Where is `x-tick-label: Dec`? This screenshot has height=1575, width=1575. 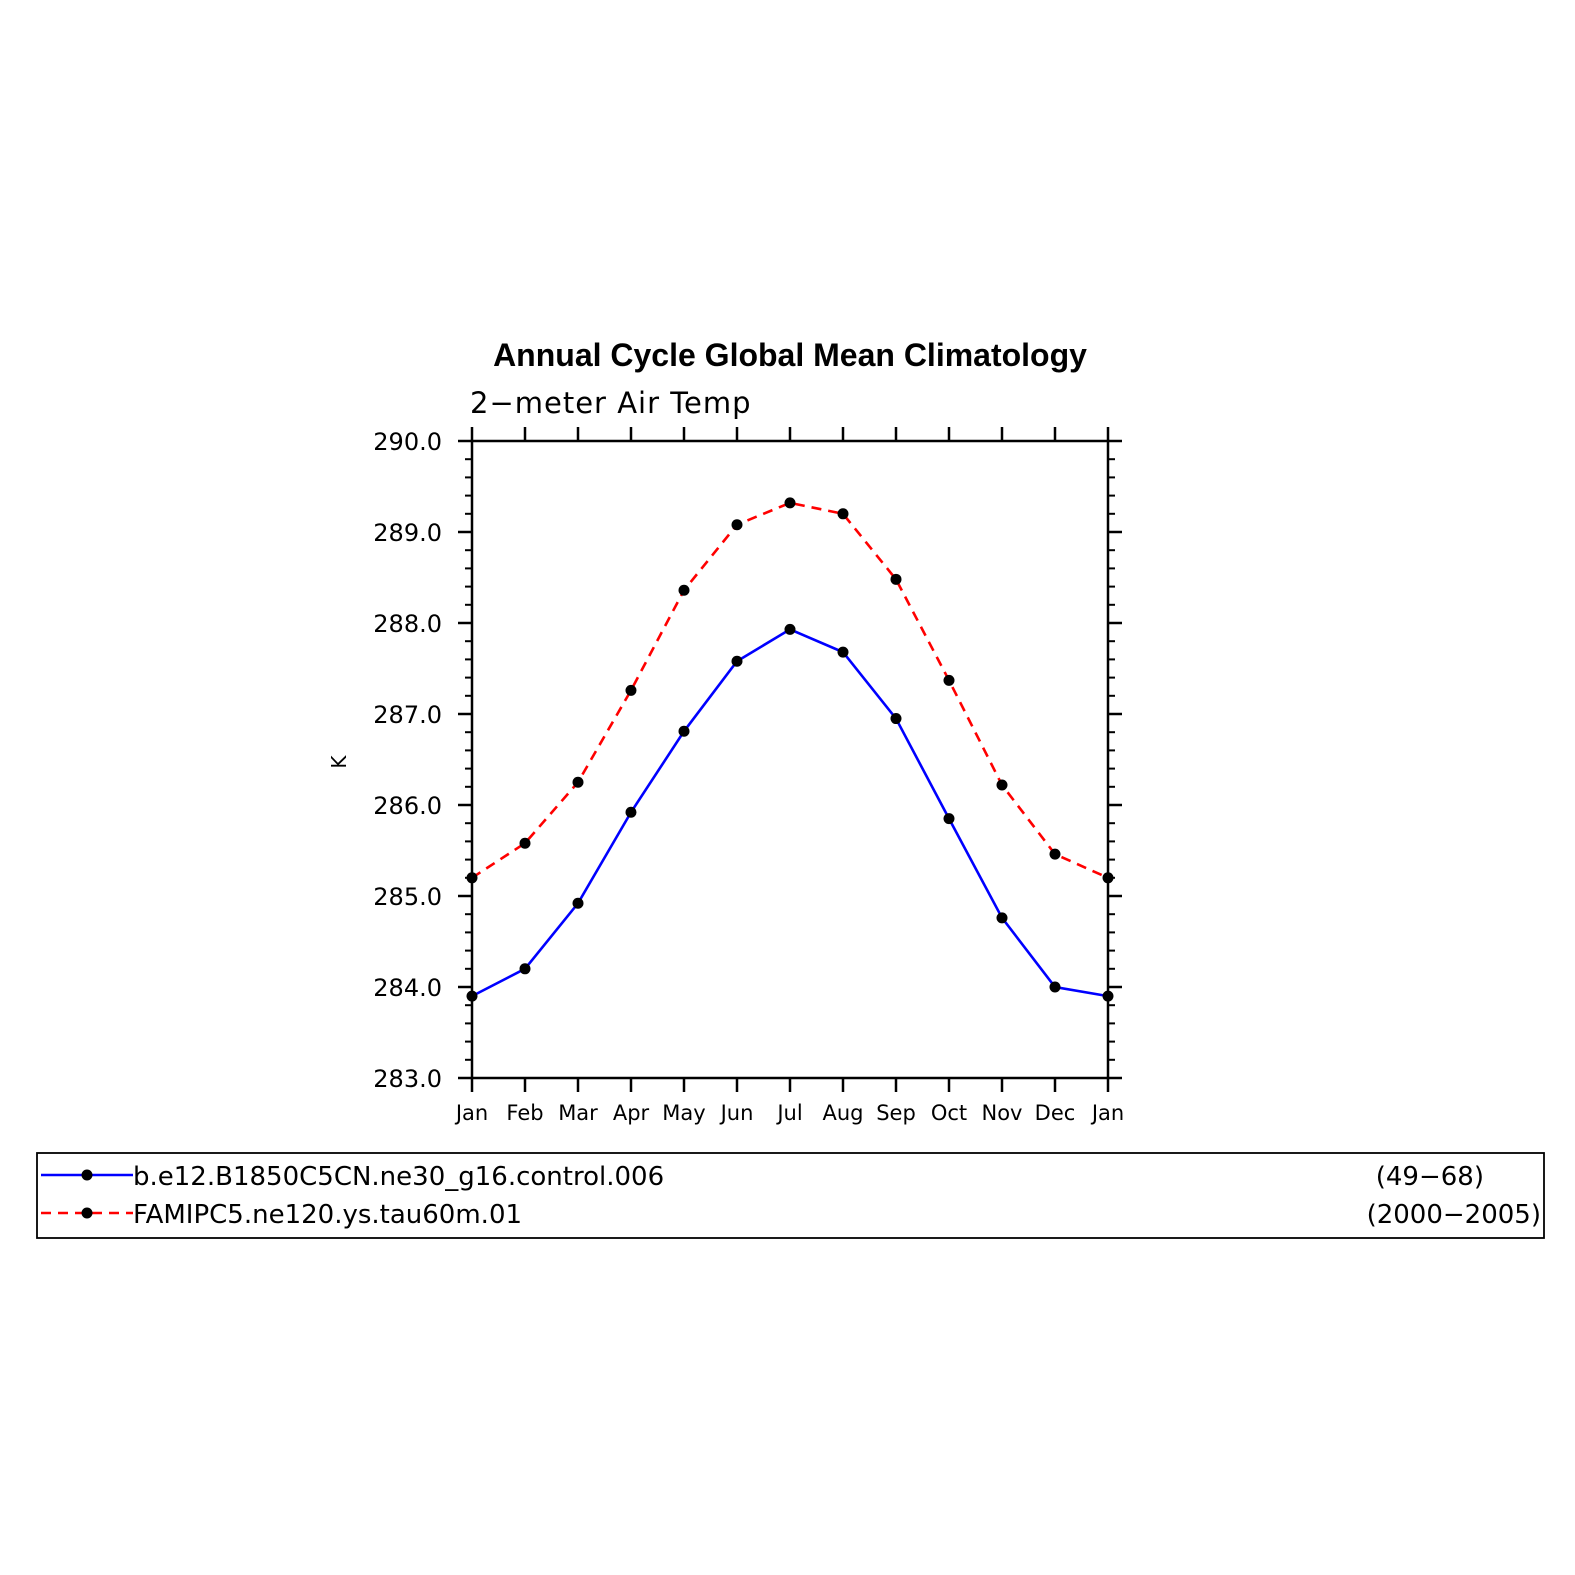 x-tick-label: Dec is located at coordinates (1055, 1113).